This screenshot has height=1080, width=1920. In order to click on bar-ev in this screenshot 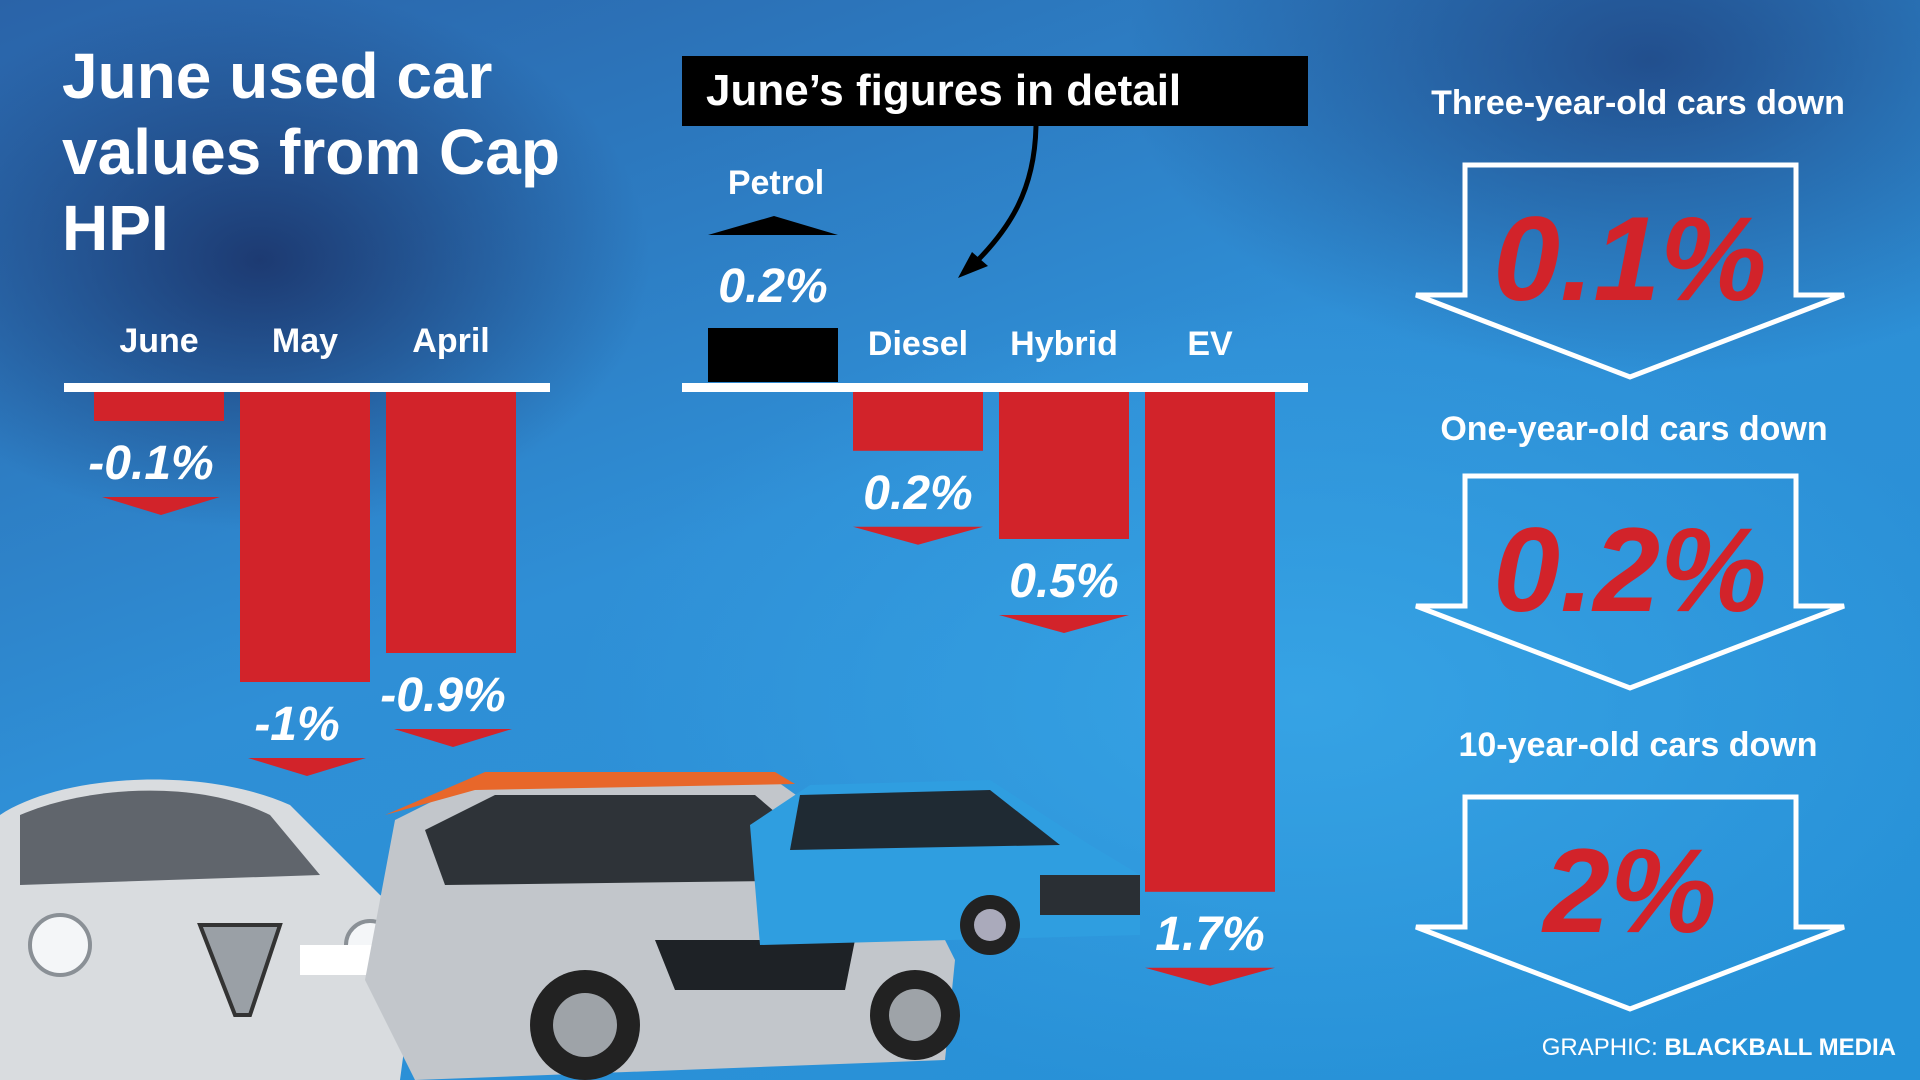, I will do `click(1210, 642)`.